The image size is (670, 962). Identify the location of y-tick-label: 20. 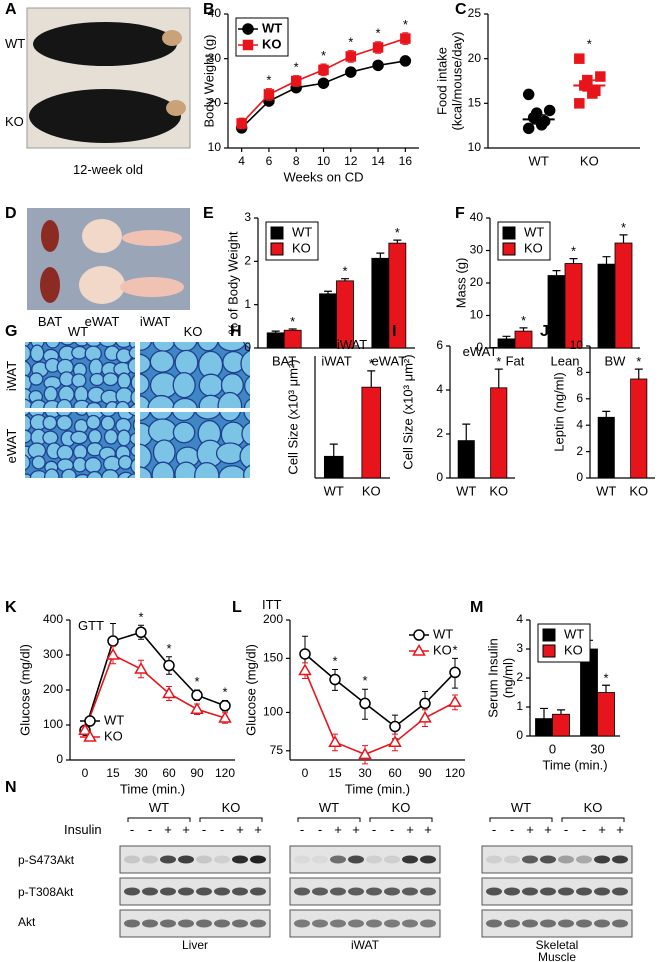
(475, 58).